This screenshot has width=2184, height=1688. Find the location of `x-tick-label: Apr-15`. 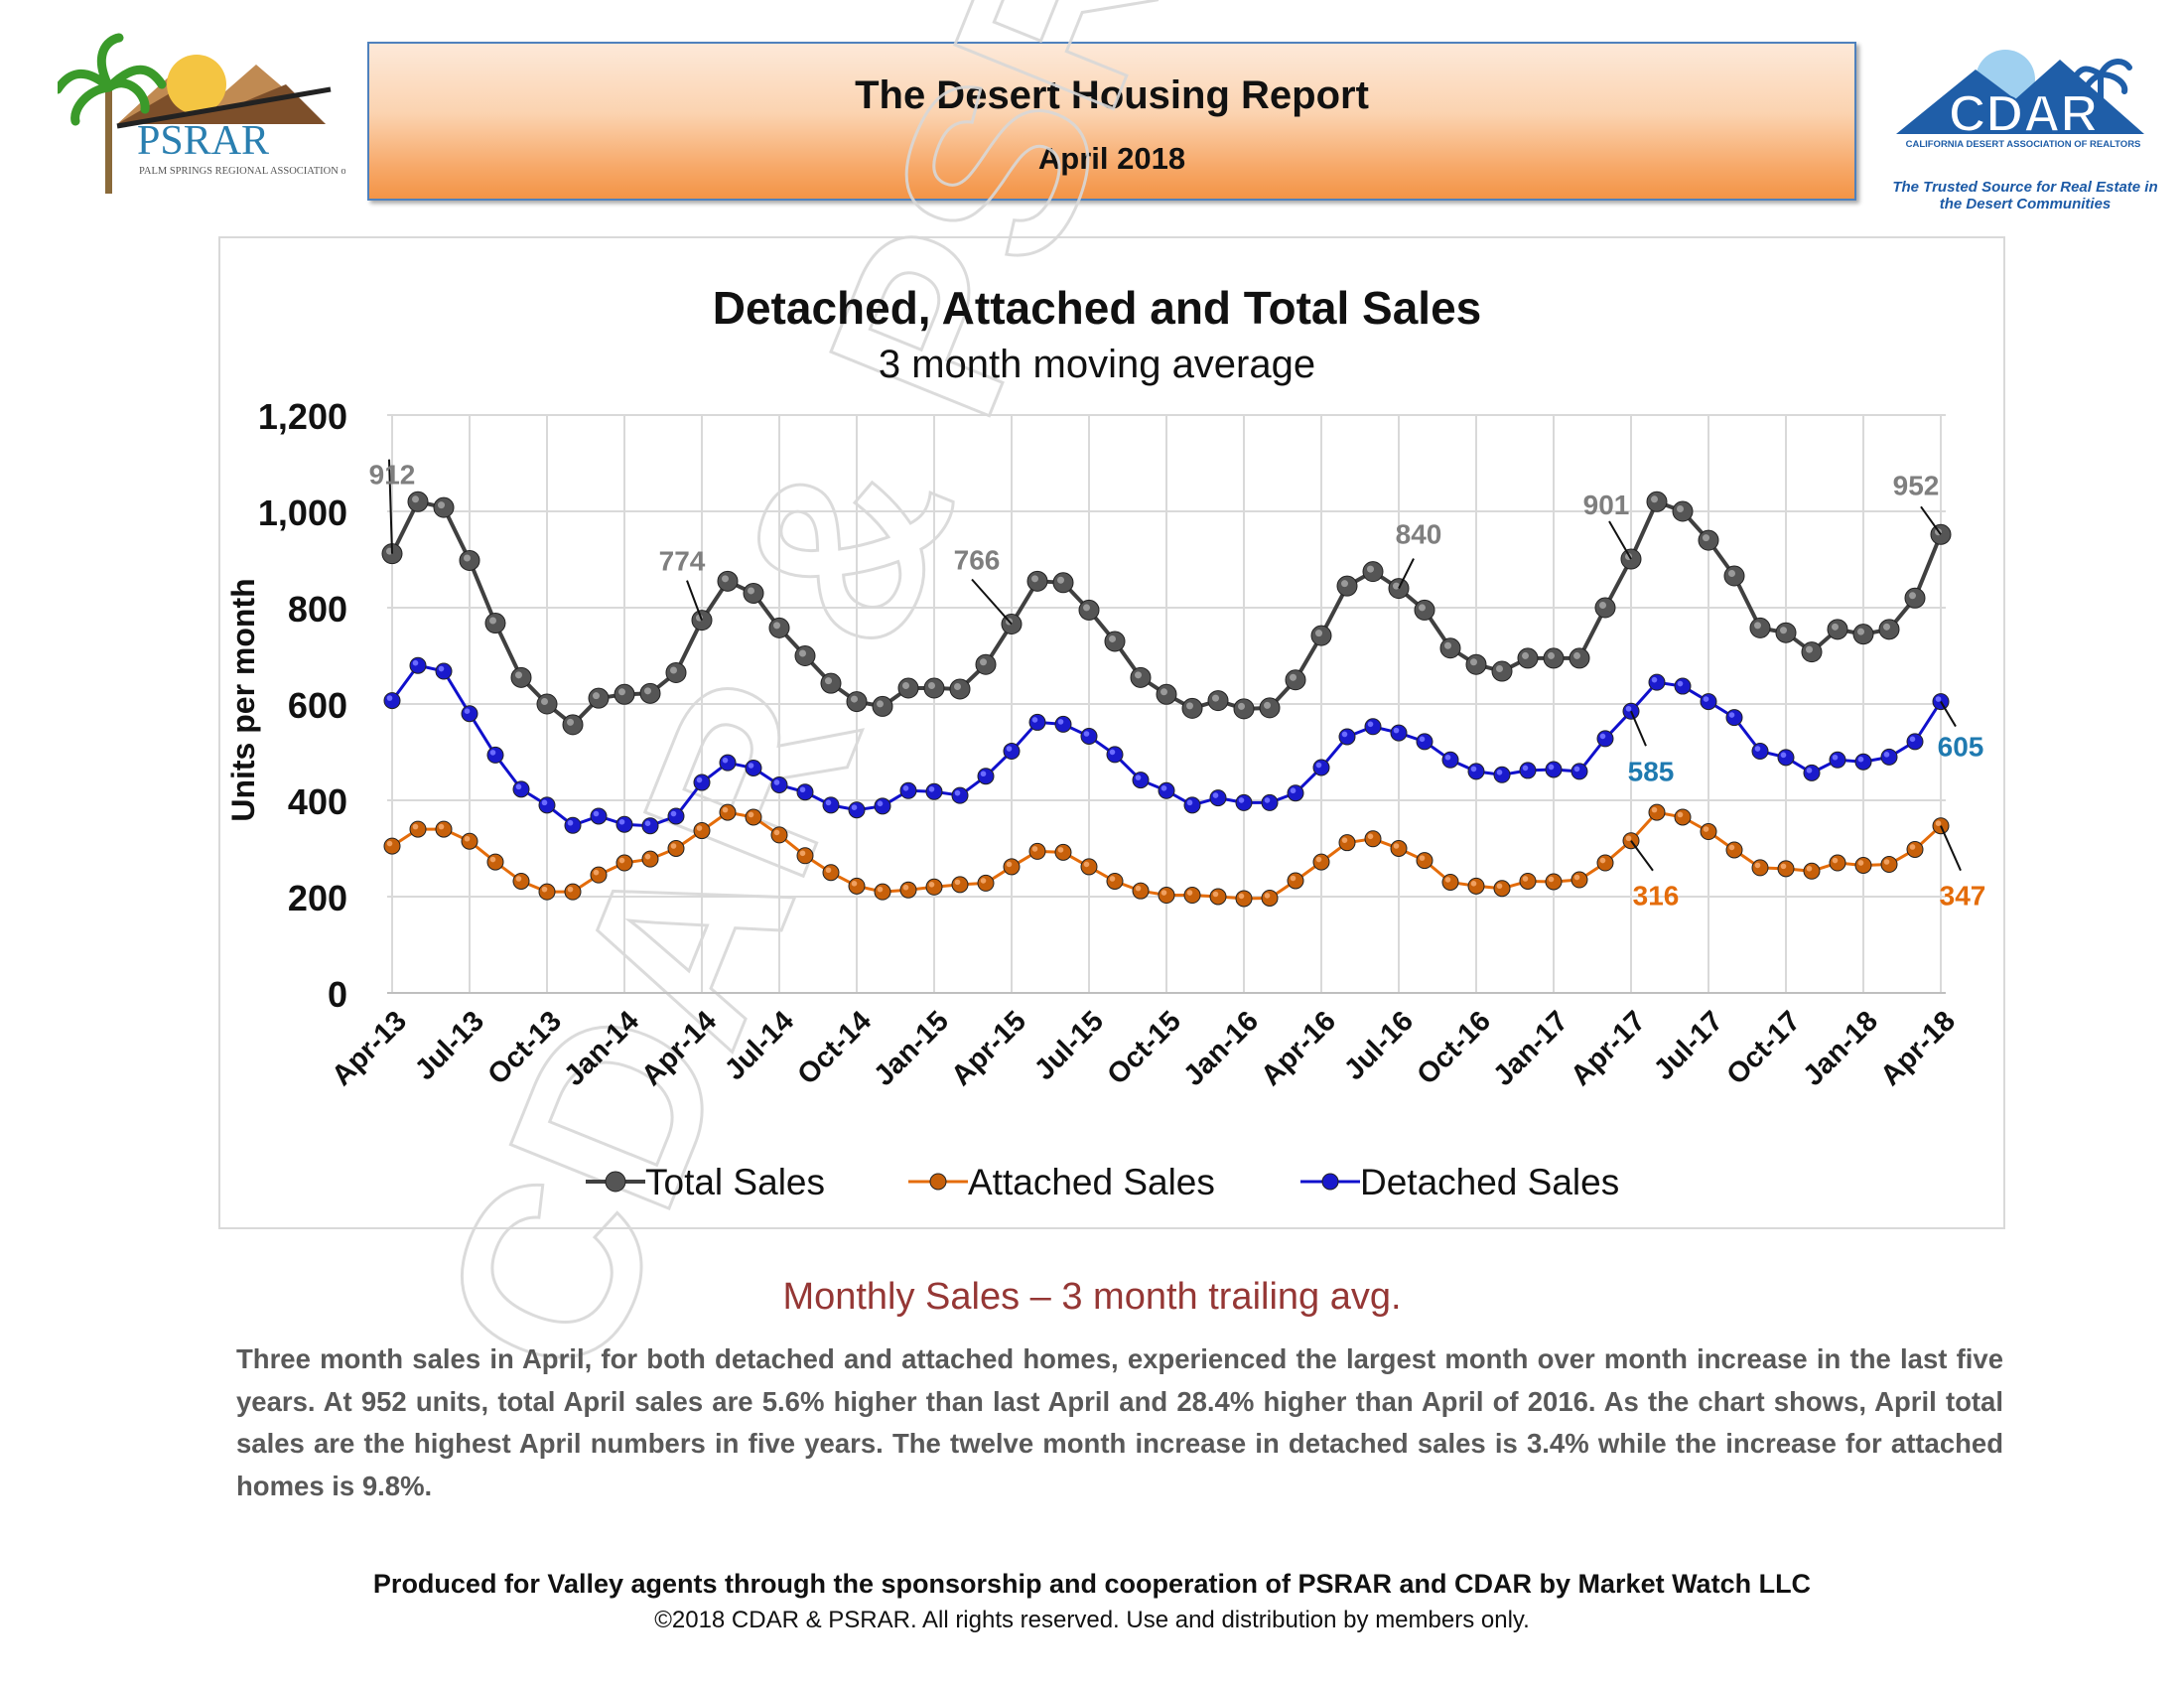

x-tick-label: Apr-15 is located at coordinates (988, 1048).